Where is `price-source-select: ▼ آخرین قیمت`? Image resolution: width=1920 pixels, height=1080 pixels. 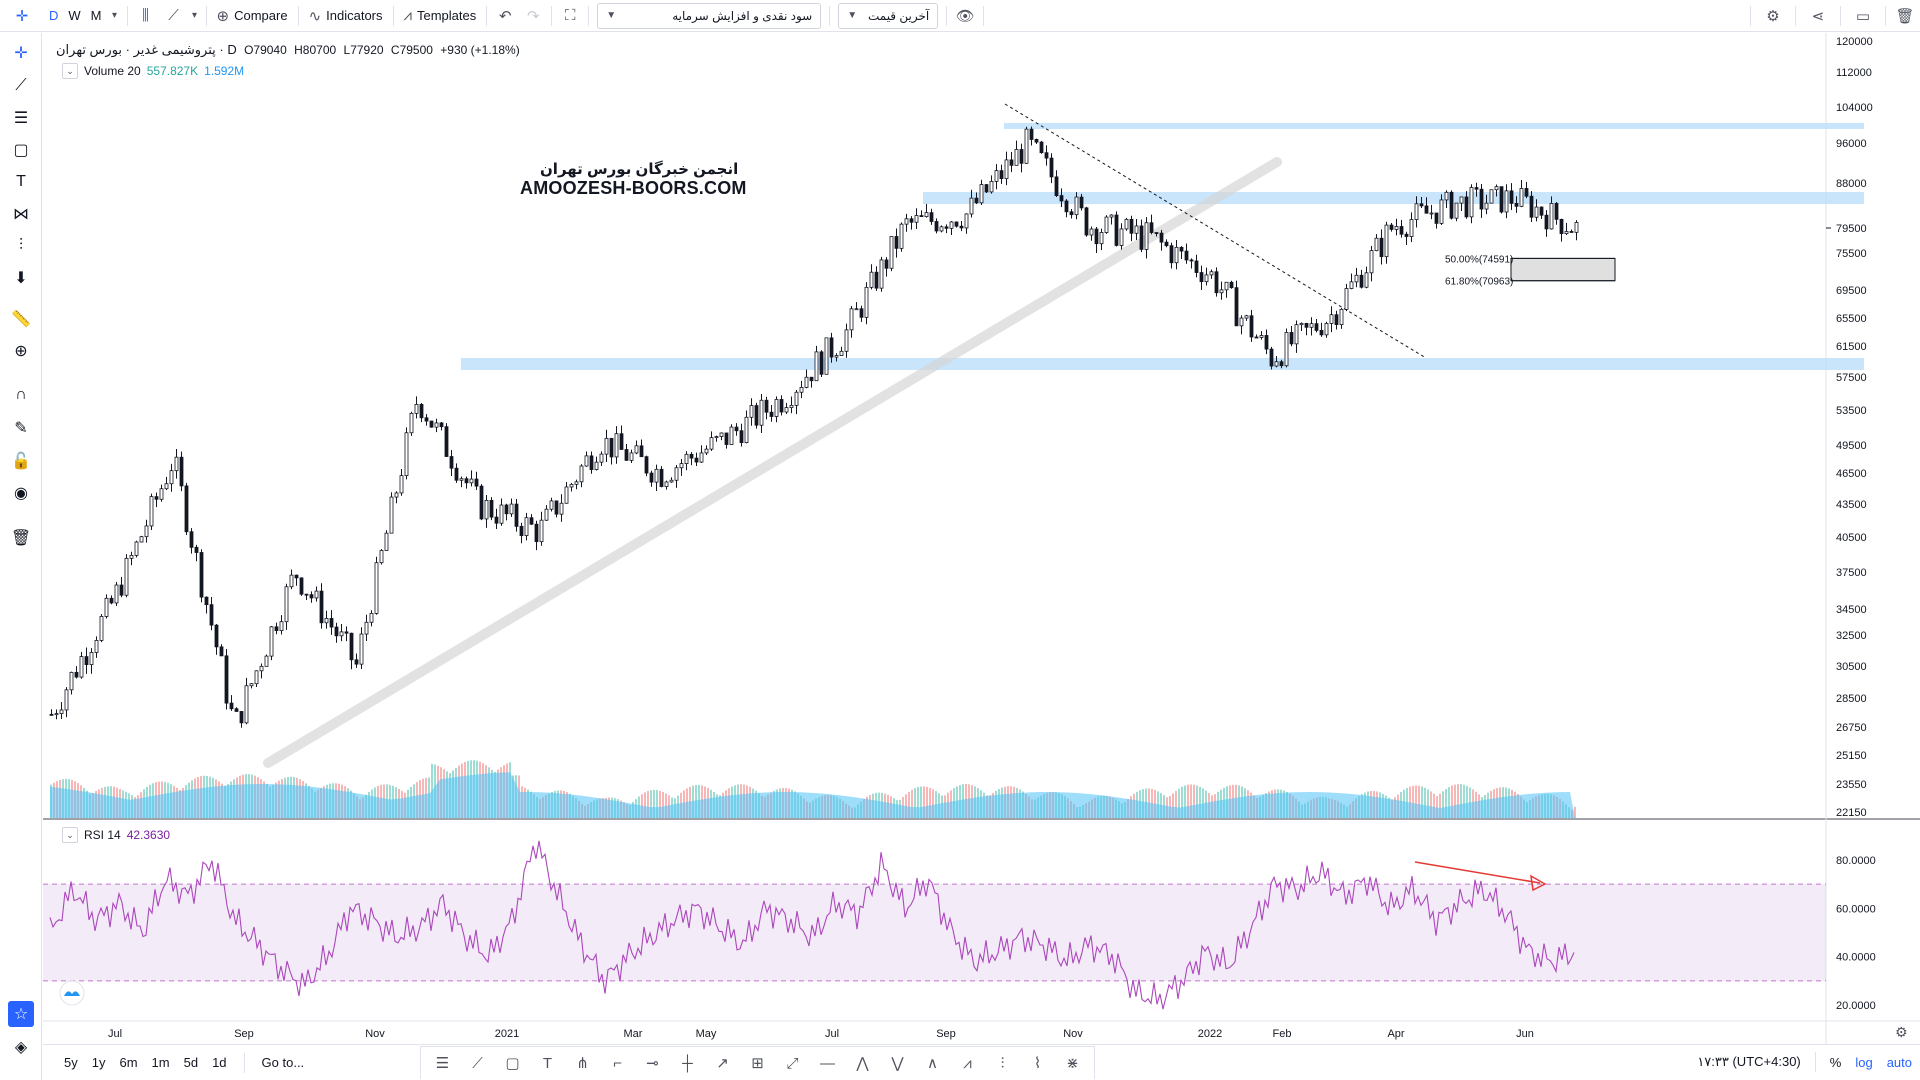
price-source-select: ▼ آخرین قیمت is located at coordinates (888, 15).